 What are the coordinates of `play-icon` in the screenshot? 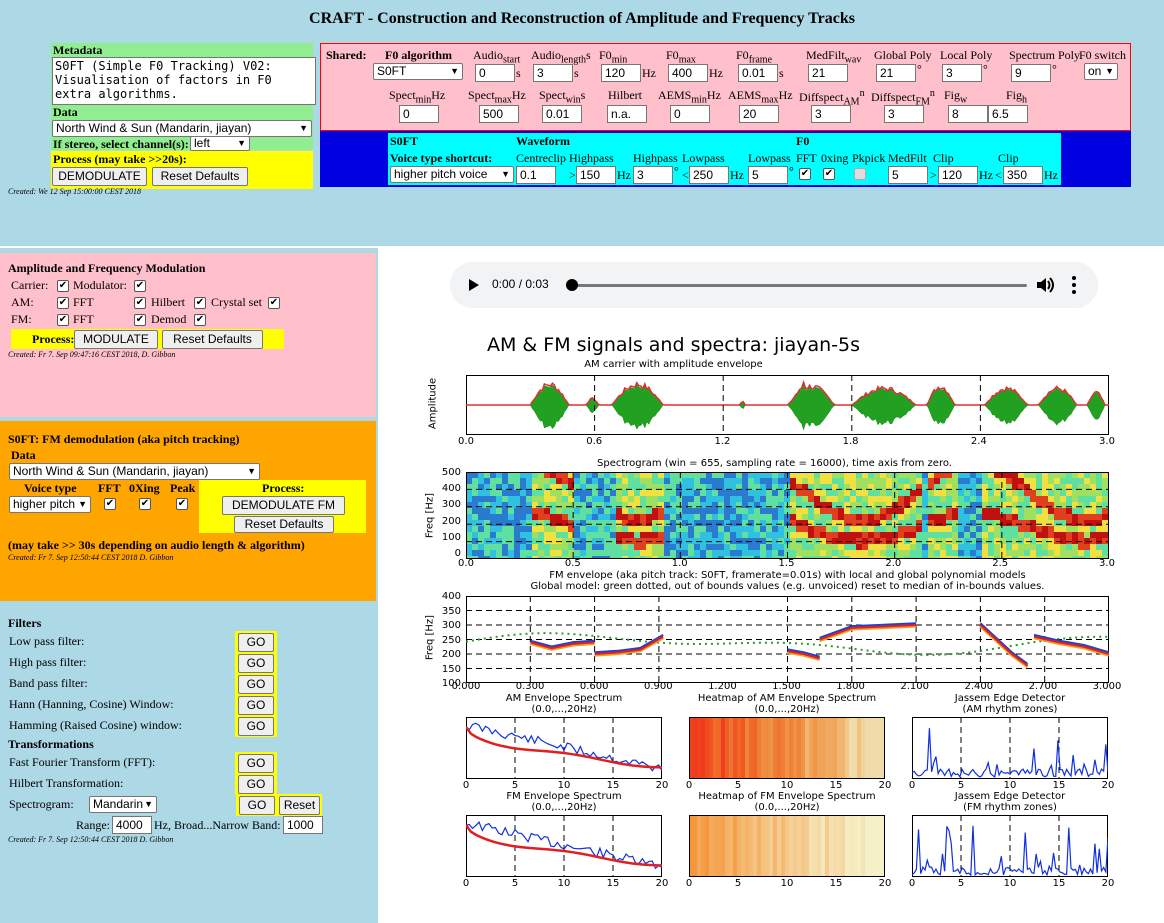 It's located at (474, 285).